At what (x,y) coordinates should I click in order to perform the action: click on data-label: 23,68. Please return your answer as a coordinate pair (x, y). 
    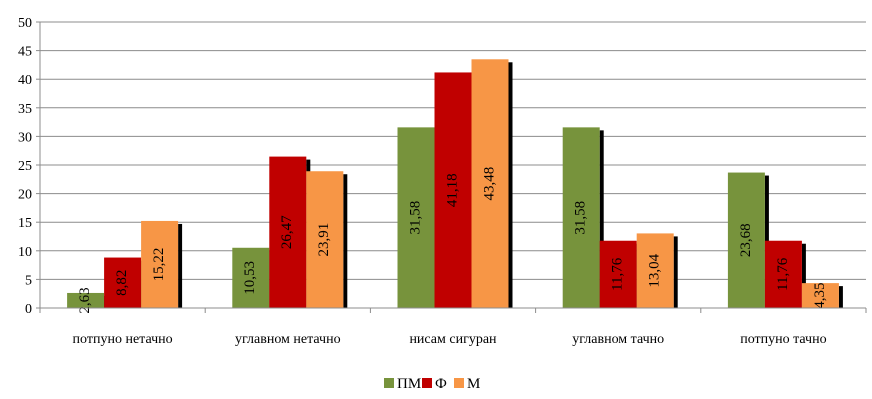
    Looking at the image, I should click on (746, 240).